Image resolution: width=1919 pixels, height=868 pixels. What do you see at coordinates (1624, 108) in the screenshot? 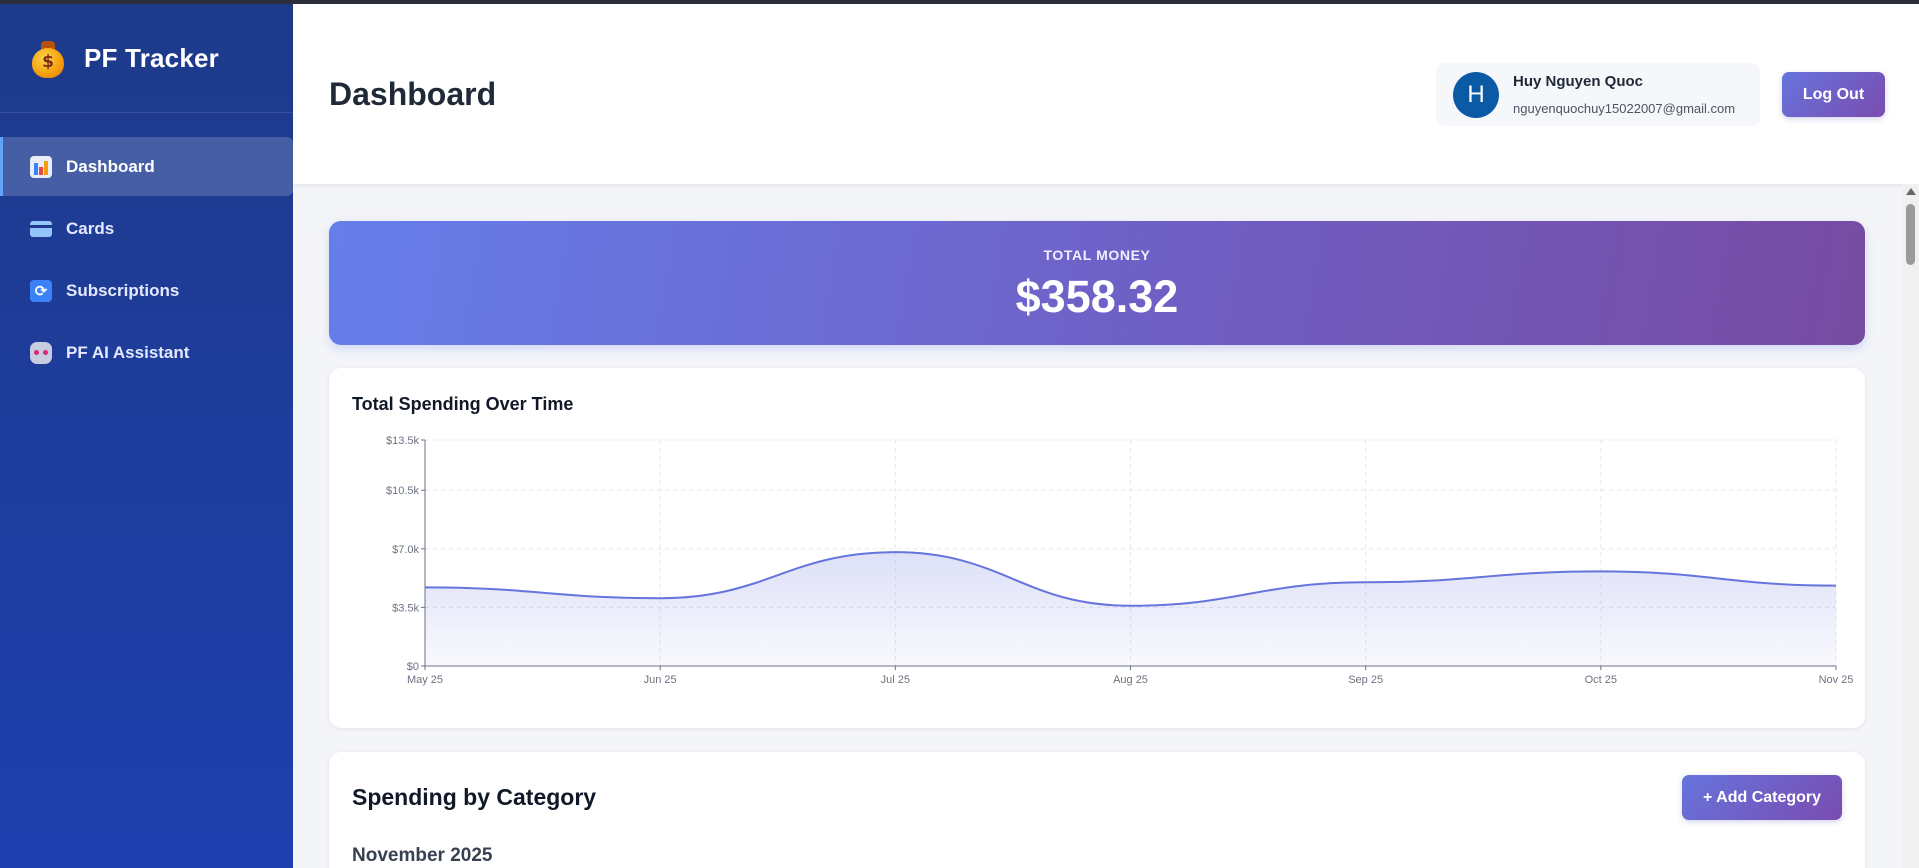
I see `user-email: nguyenquochuy15022007@gmail.com` at bounding box center [1624, 108].